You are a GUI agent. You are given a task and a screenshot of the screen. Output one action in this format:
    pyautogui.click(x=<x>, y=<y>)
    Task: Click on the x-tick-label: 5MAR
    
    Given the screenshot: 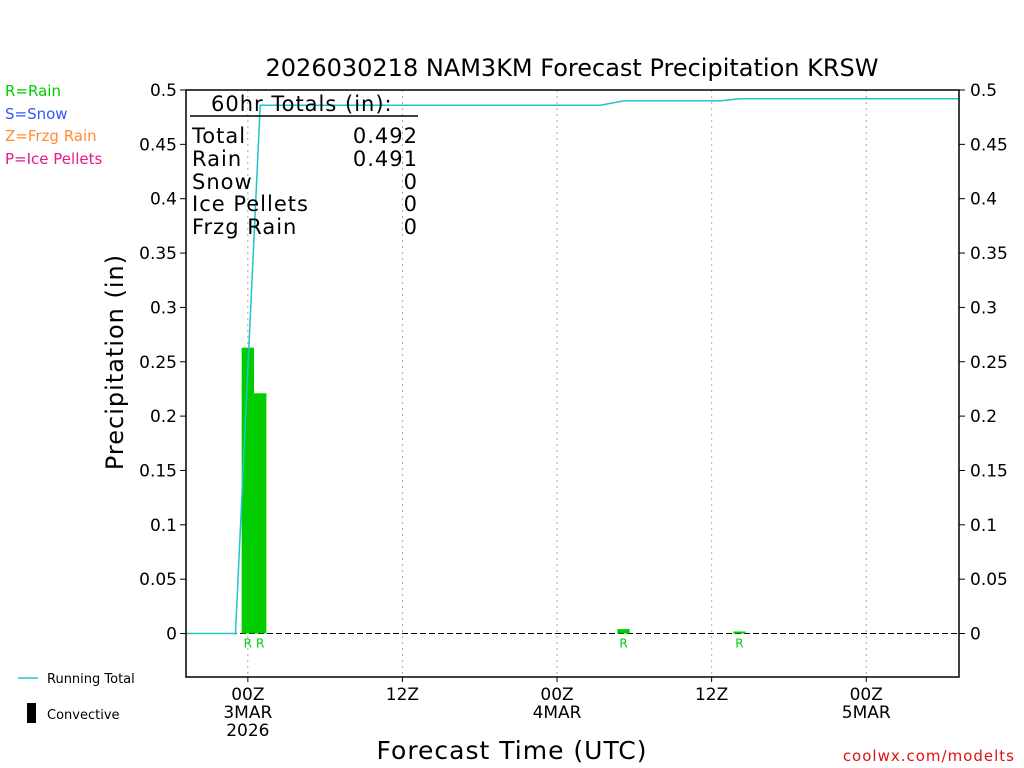 What is the action you would take?
    pyautogui.click(x=866, y=713)
    